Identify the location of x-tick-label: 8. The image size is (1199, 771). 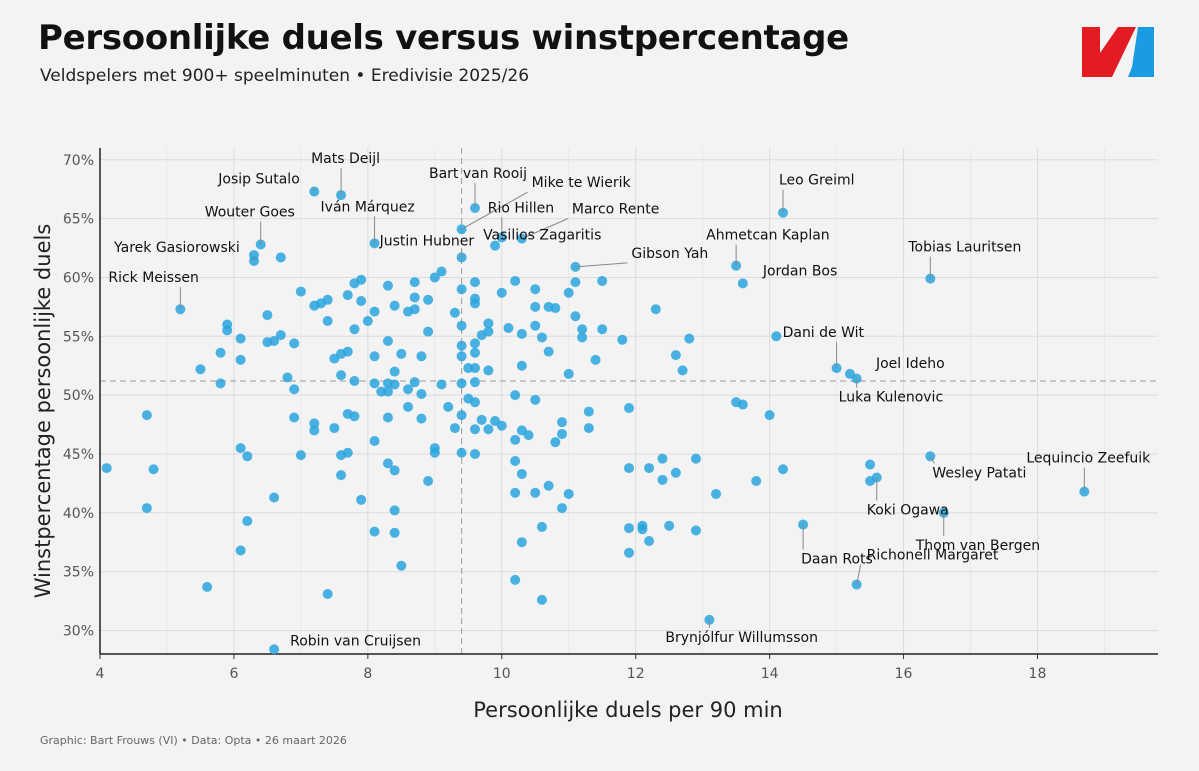
(367, 674).